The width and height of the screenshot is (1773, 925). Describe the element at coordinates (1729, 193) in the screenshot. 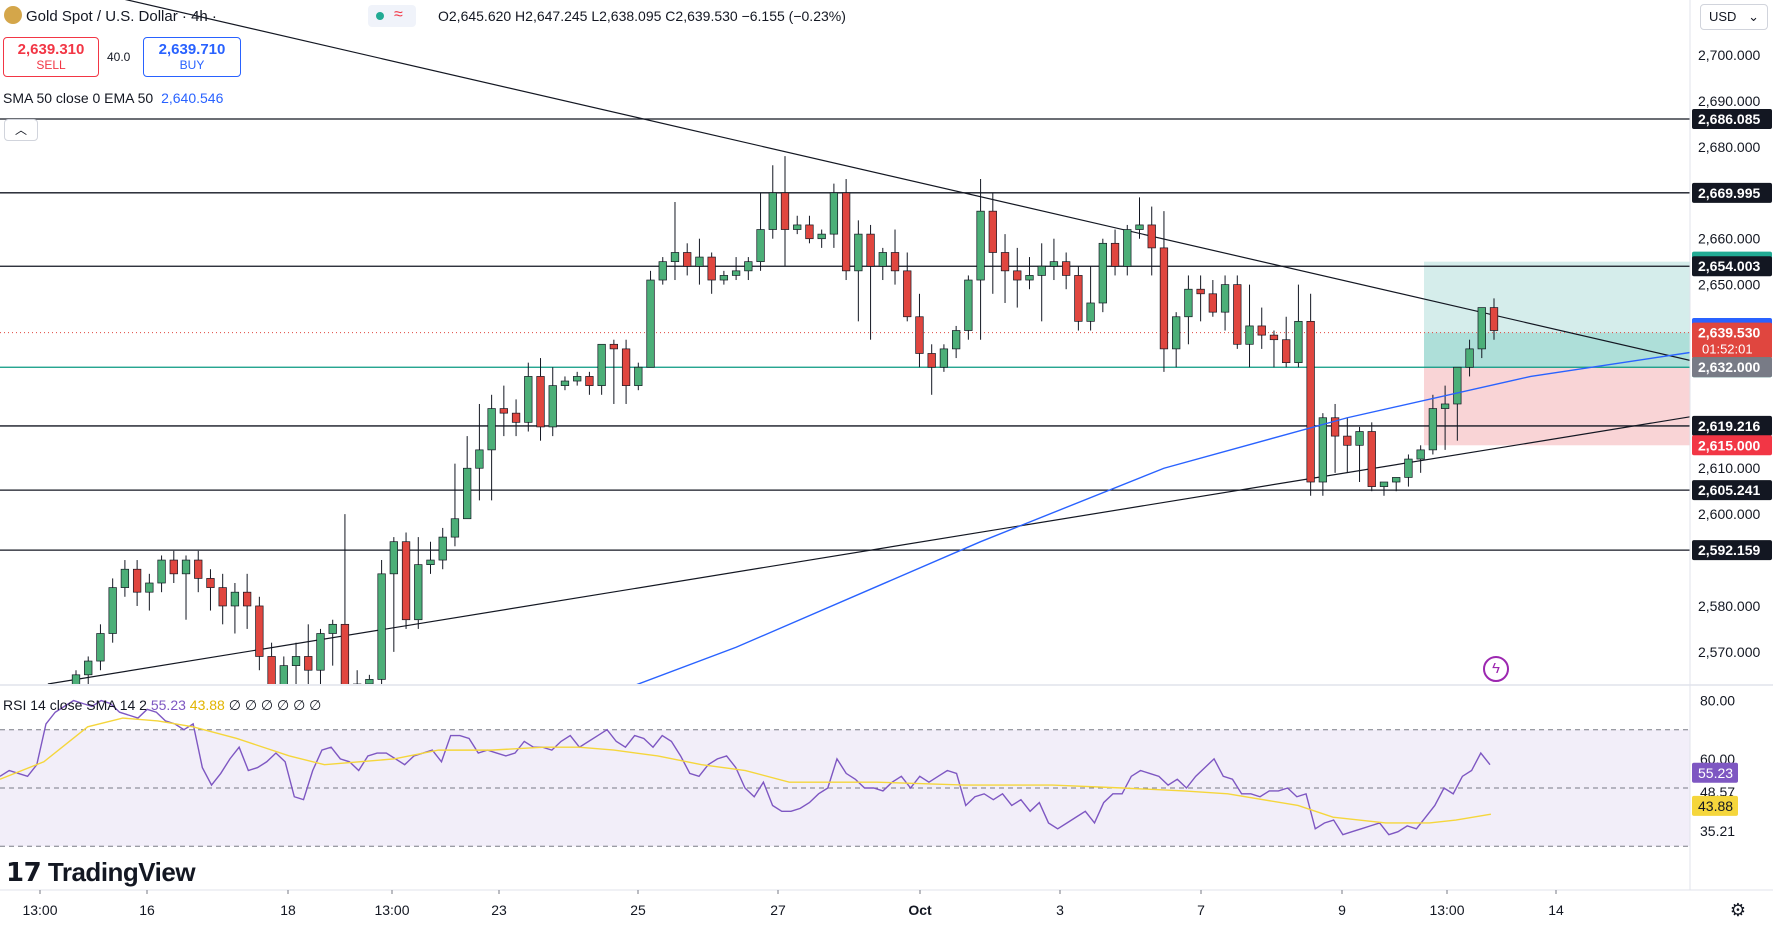

I see `price-label-text: 2,669.995` at that location.